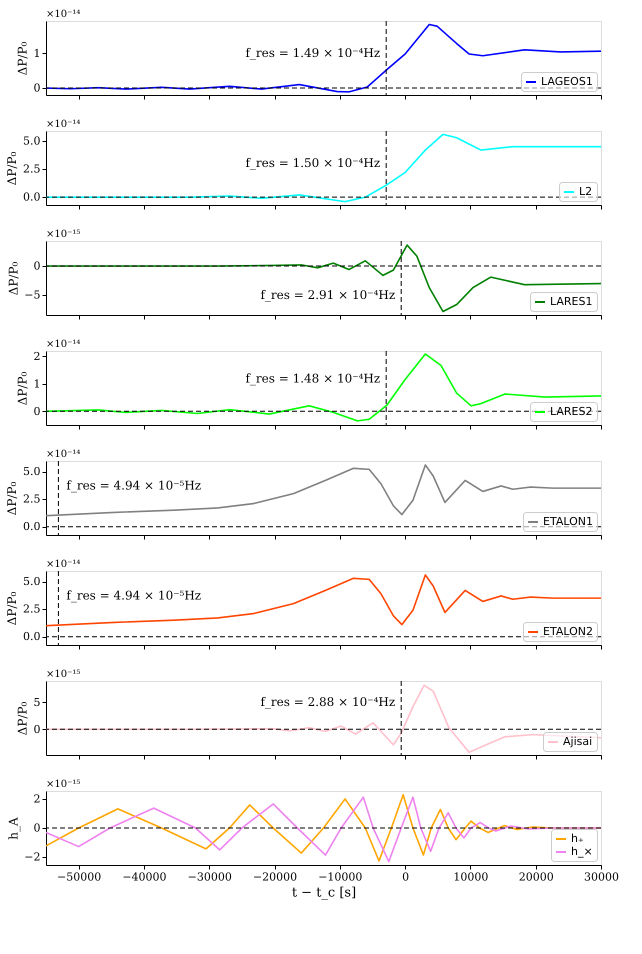 The width and height of the screenshot is (642, 954). I want to click on x-tick-label: −30000, so click(210, 877).